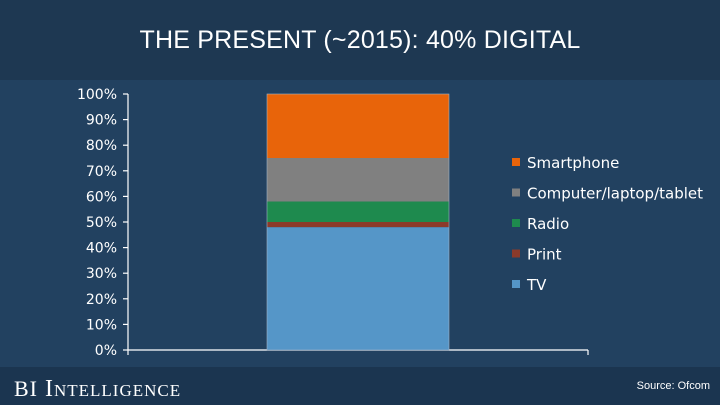  I want to click on bar-segment-smartphone, so click(358, 126).